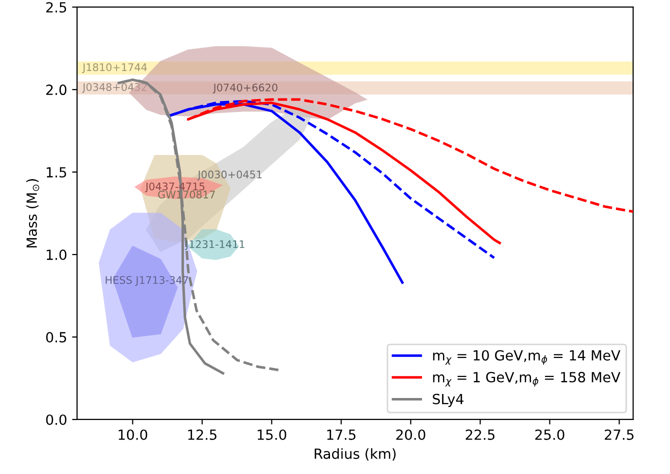 The height and width of the screenshot is (474, 670). I want to click on legend-label: SLy4, so click(448, 400).